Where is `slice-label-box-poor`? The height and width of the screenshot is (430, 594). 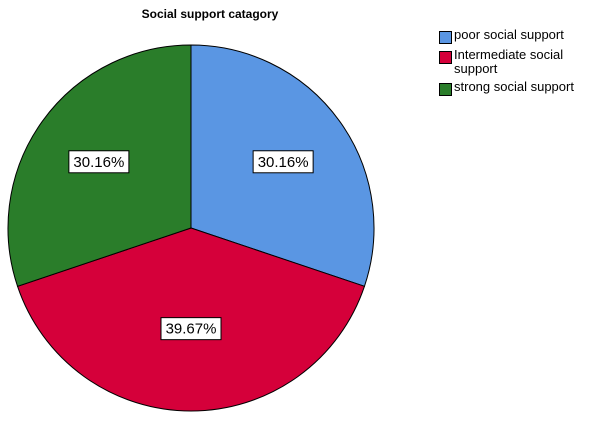 slice-label-box-poor is located at coordinates (283, 162).